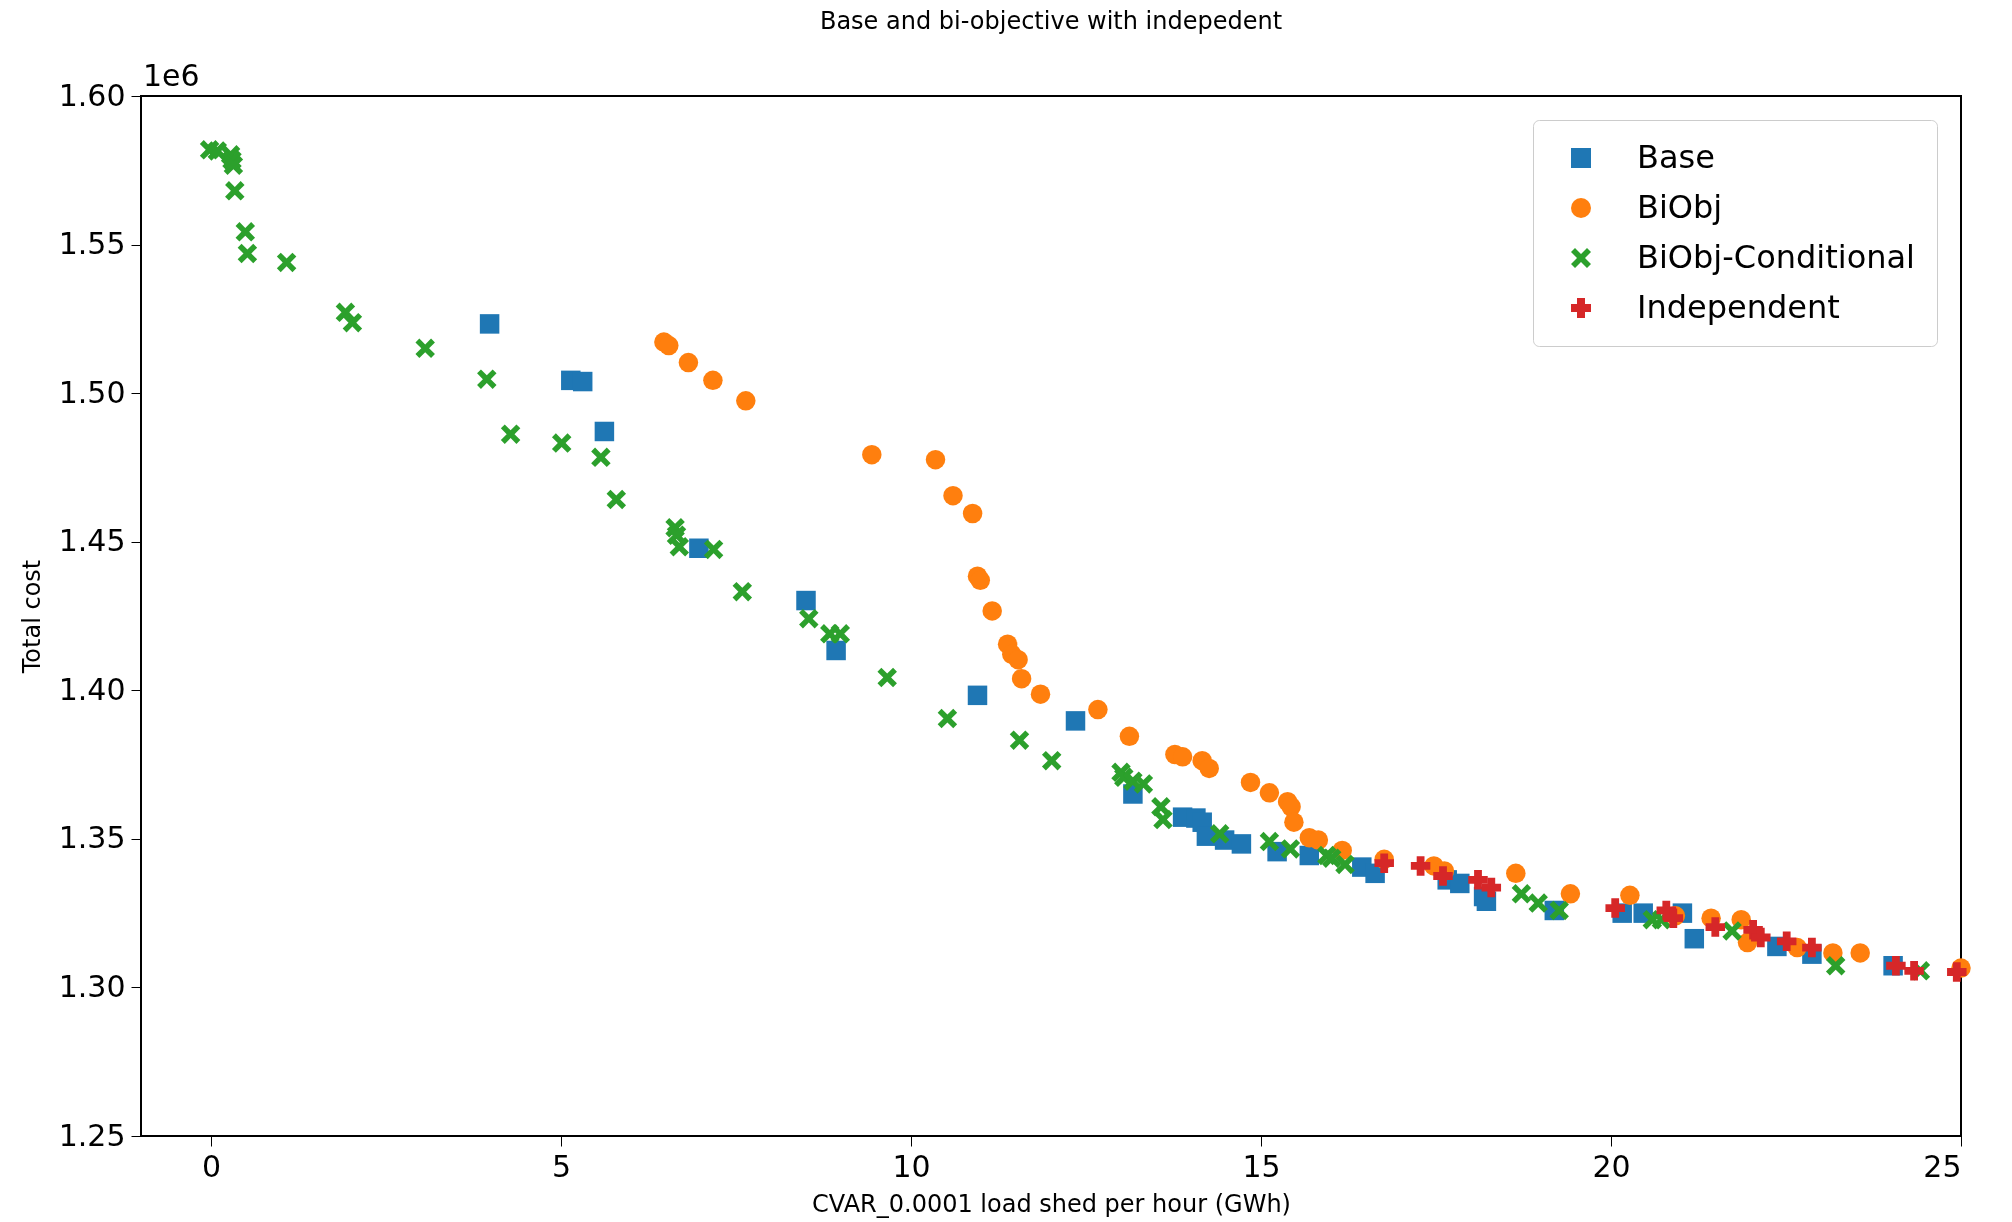 This screenshot has width=2012, height=1222. What do you see at coordinates (1776, 257) in the screenshot?
I see `legend-label: BiObj-Conditional` at bounding box center [1776, 257].